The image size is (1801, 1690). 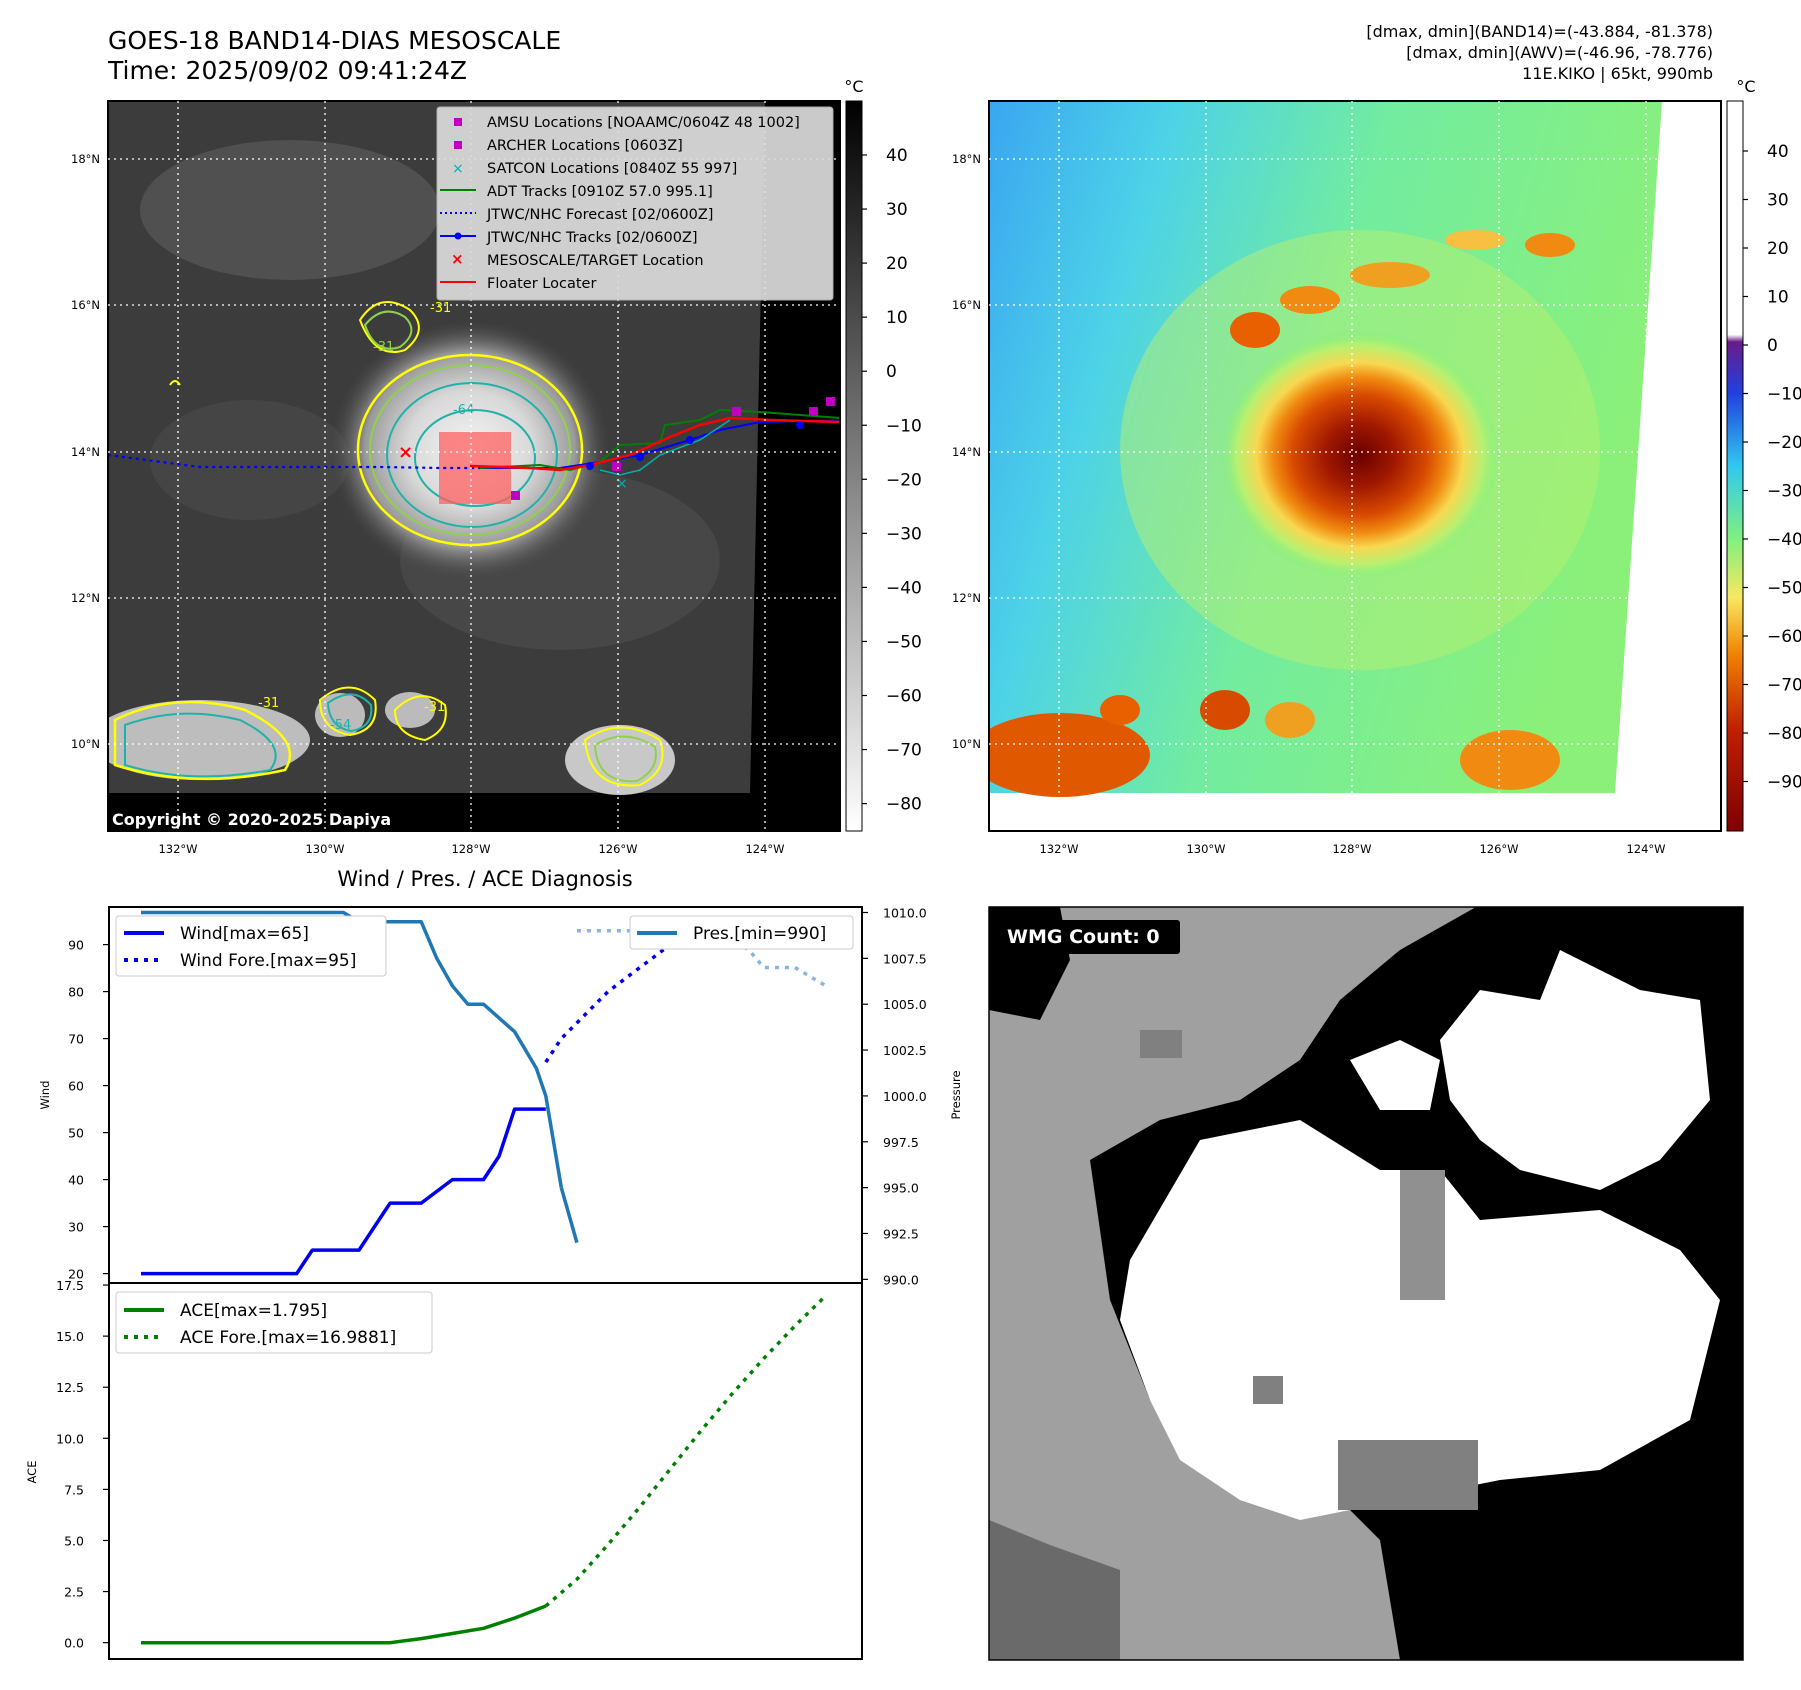 I want to click on colorbar-tick-label: −90, so click(x=1784, y=783).